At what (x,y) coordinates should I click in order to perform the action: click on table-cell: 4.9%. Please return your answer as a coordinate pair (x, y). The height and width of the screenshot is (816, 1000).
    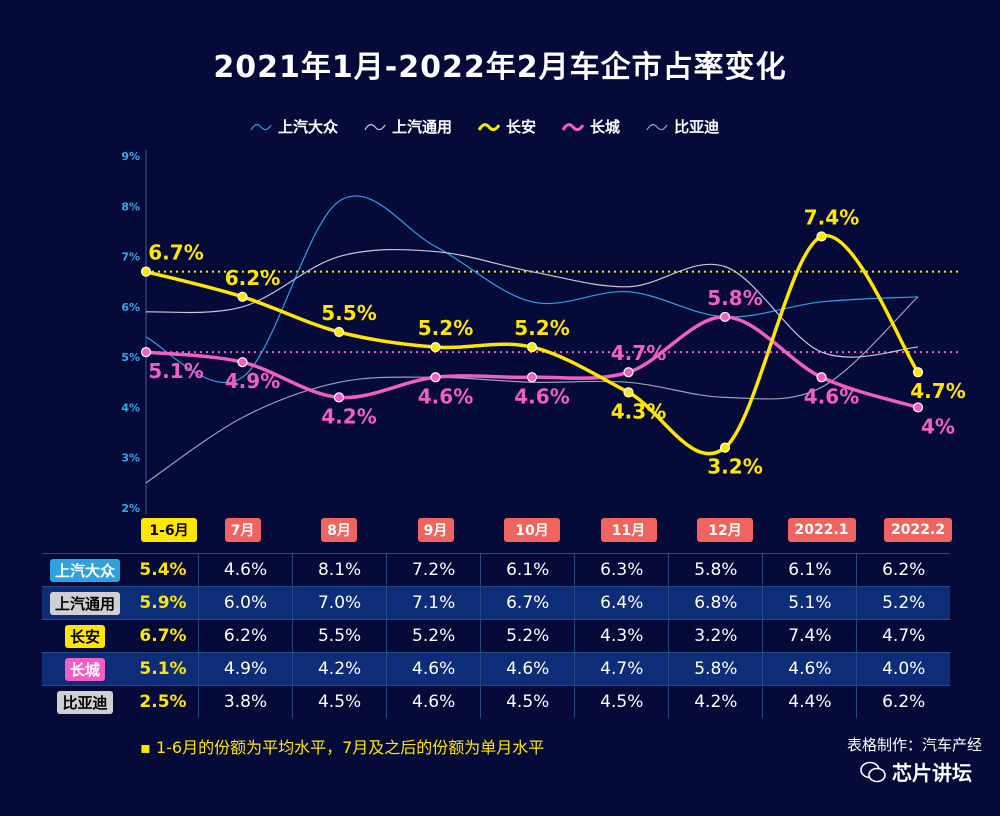
    Looking at the image, I should click on (245, 669).